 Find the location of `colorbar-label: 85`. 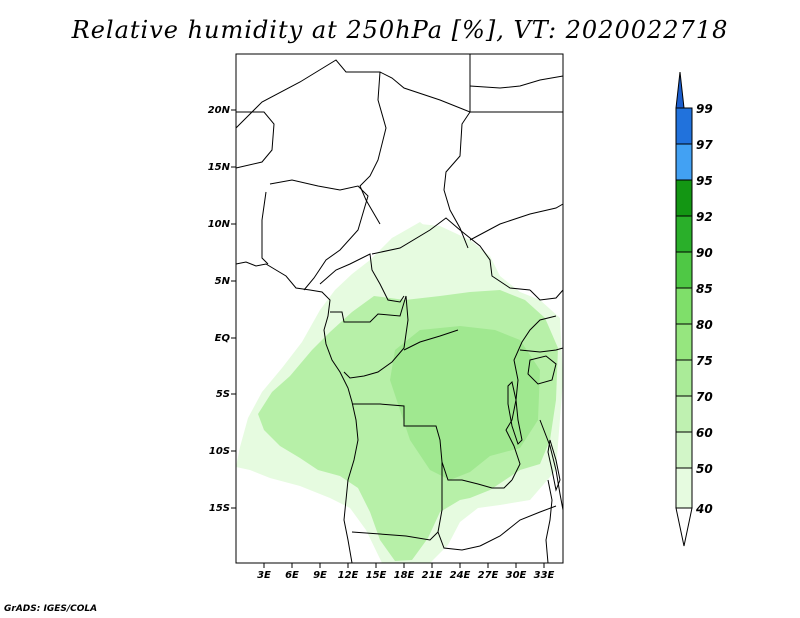

colorbar-label: 85 is located at coordinates (704, 289).